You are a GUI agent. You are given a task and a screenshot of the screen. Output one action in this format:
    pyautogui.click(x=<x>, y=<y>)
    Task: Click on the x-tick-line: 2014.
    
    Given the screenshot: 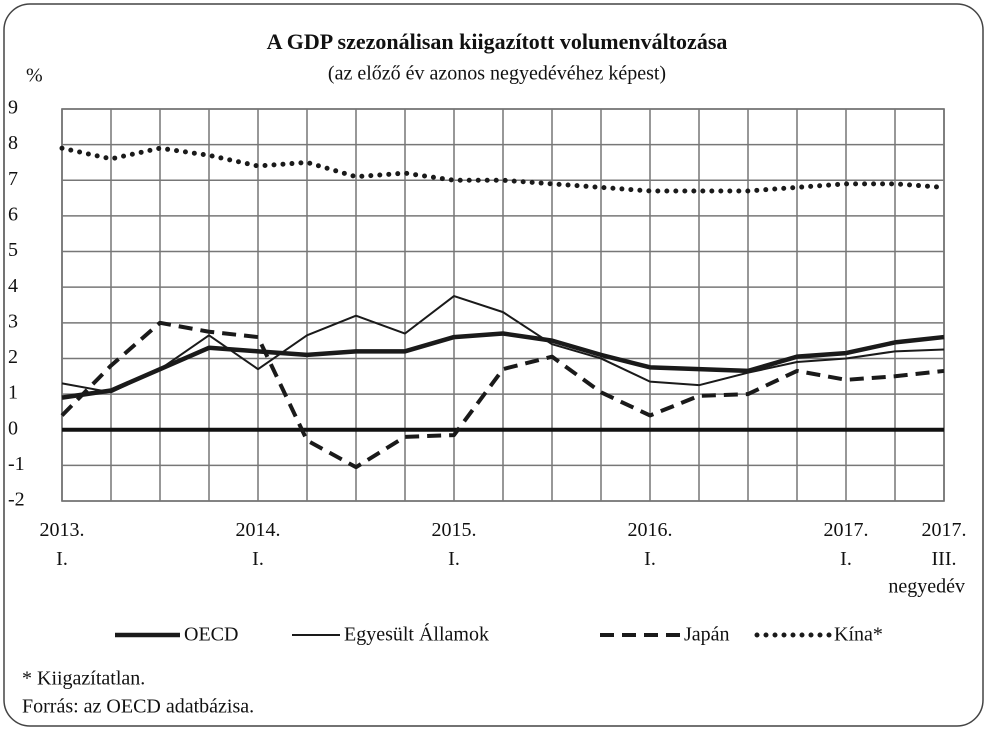 What is the action you would take?
    pyautogui.click(x=258, y=530)
    